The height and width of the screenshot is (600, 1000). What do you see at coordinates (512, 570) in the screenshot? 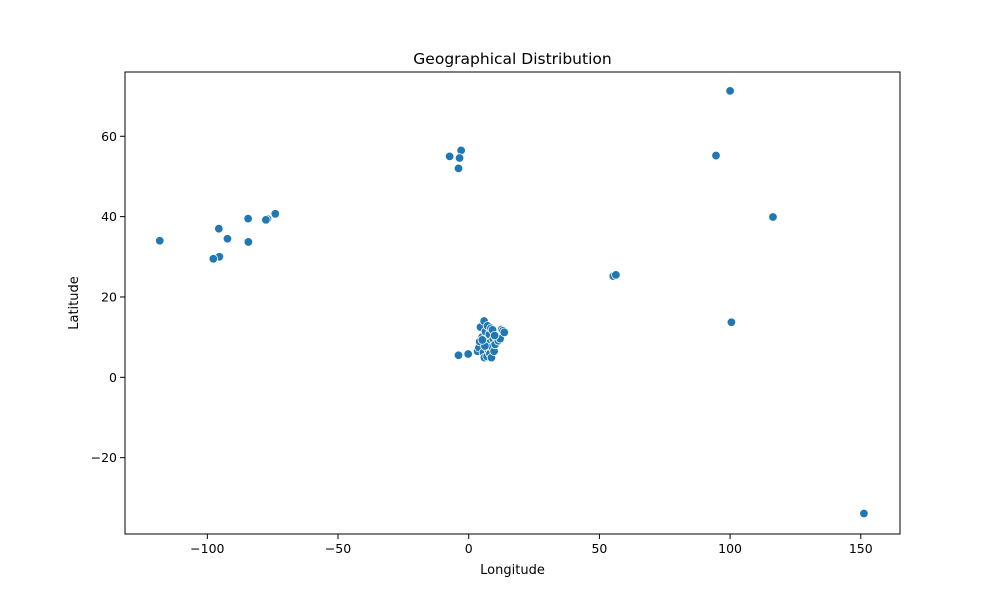
I see `x-axis-label: Longitude` at bounding box center [512, 570].